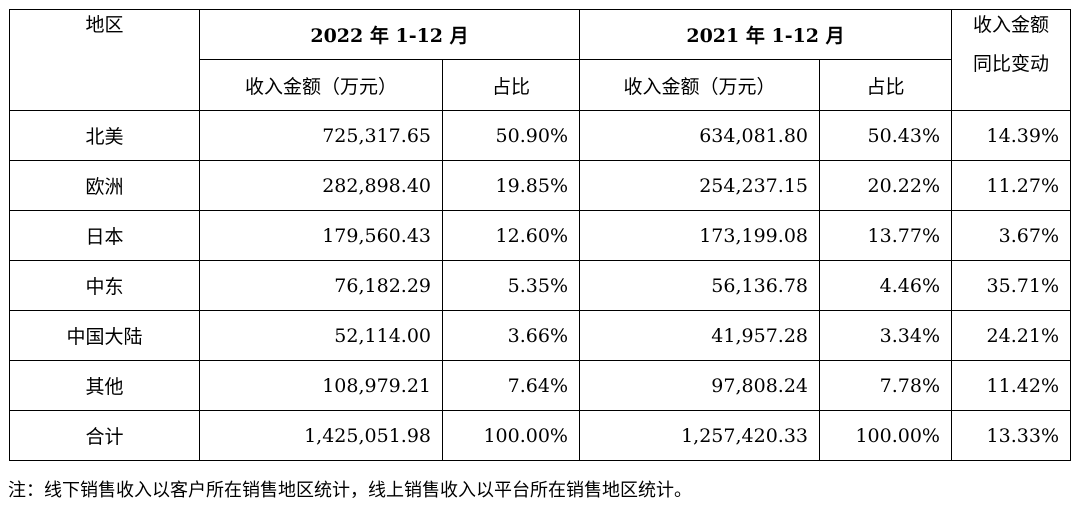 Image resolution: width=1080 pixels, height=511 pixels. I want to click on cell-region: 其他, so click(104, 385).